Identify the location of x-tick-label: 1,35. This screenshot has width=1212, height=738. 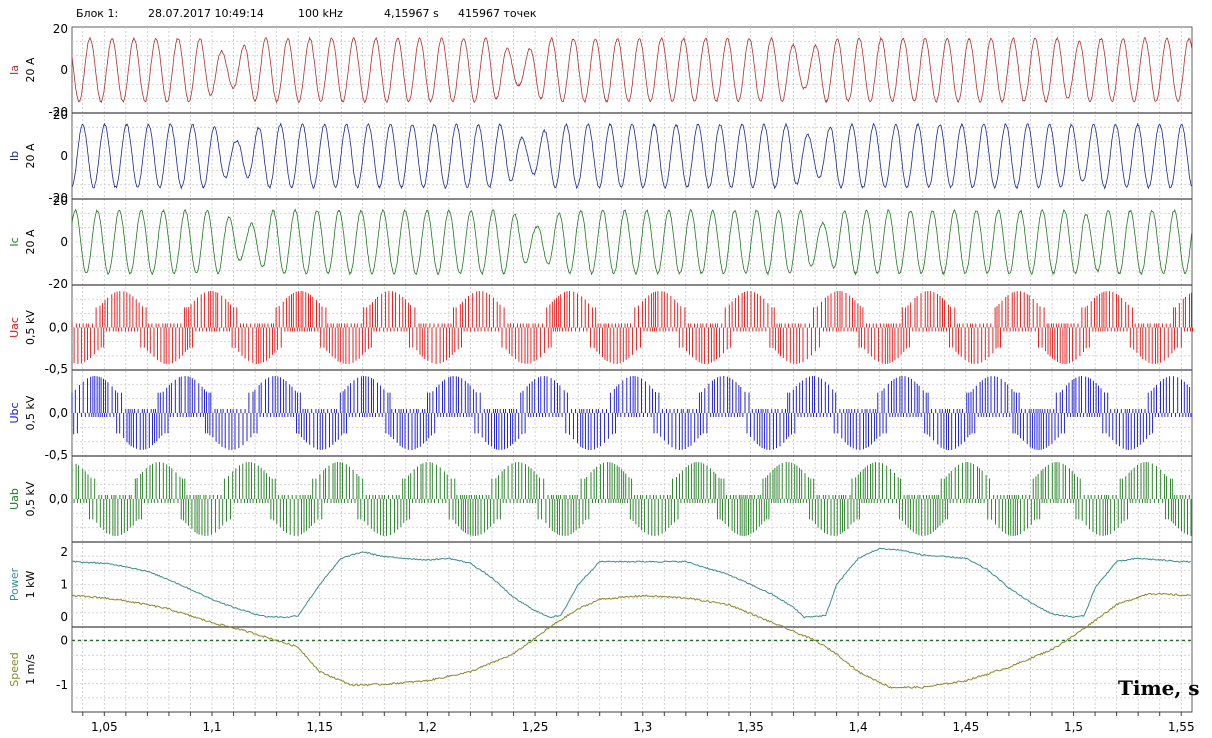
(750, 727).